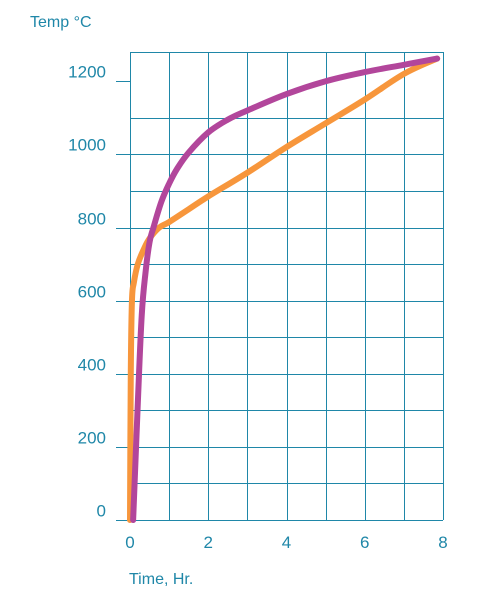  Describe the element at coordinates (129, 542) in the screenshot. I see `x-tick-label: 0` at that location.